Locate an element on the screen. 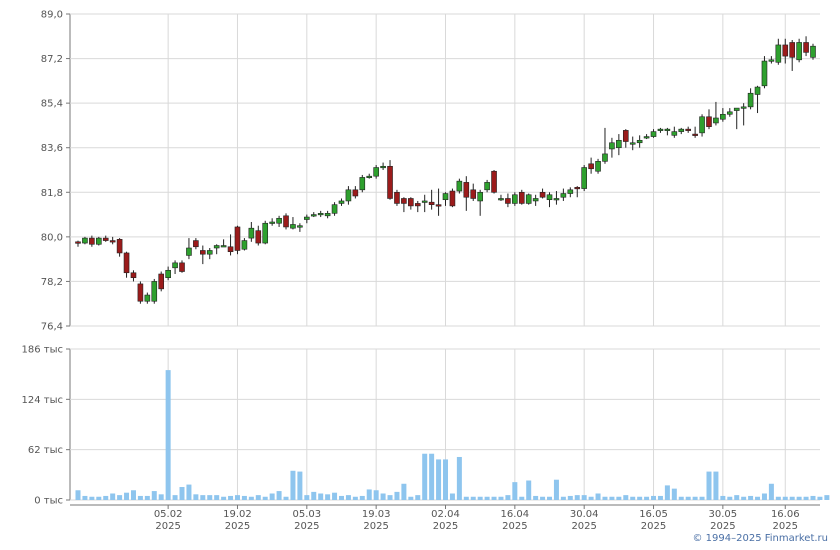 The height and width of the screenshot is (550, 840). price-y-tick-label: 76,4 is located at coordinates (52, 327).